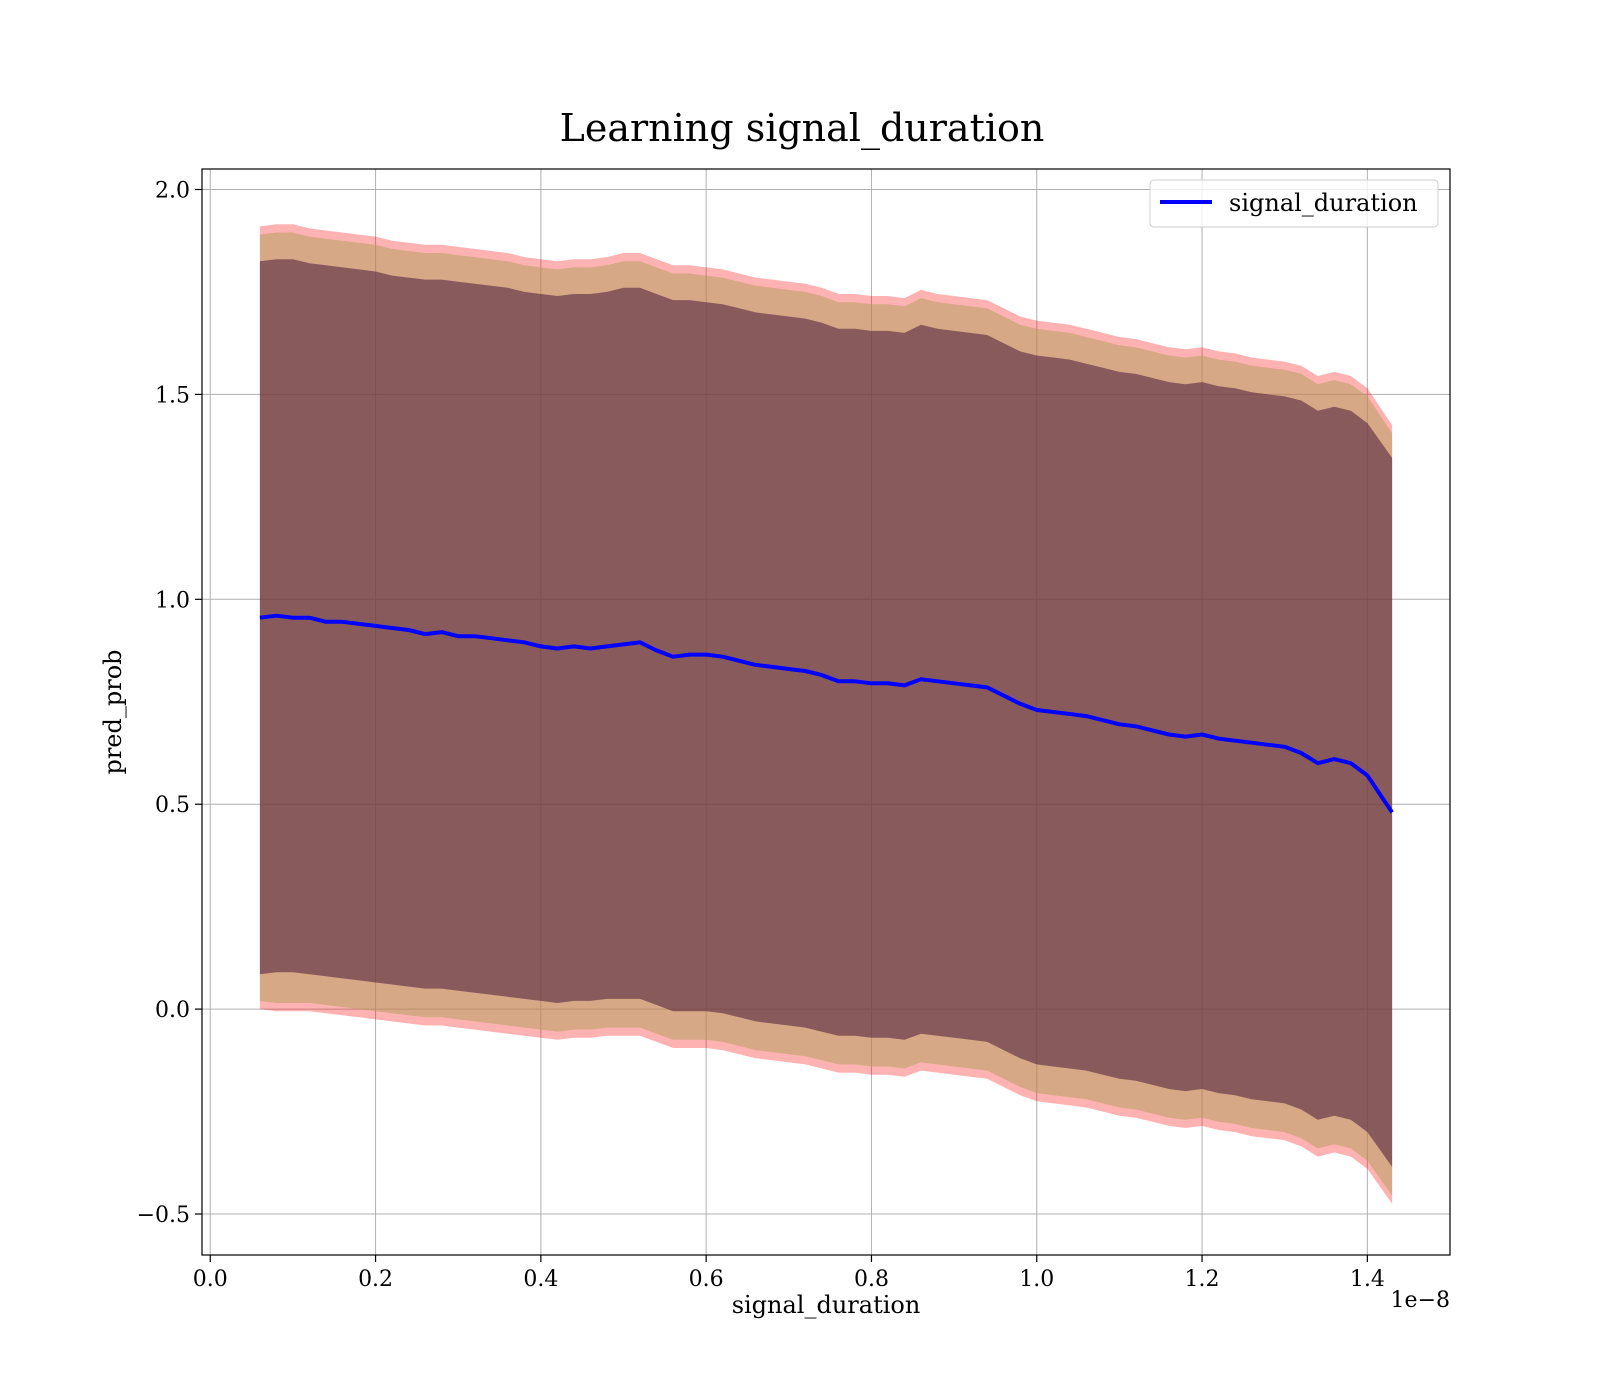 The height and width of the screenshot is (1400, 1600). What do you see at coordinates (172, 1010) in the screenshot?
I see `y-tick-label-1: 0.0` at bounding box center [172, 1010].